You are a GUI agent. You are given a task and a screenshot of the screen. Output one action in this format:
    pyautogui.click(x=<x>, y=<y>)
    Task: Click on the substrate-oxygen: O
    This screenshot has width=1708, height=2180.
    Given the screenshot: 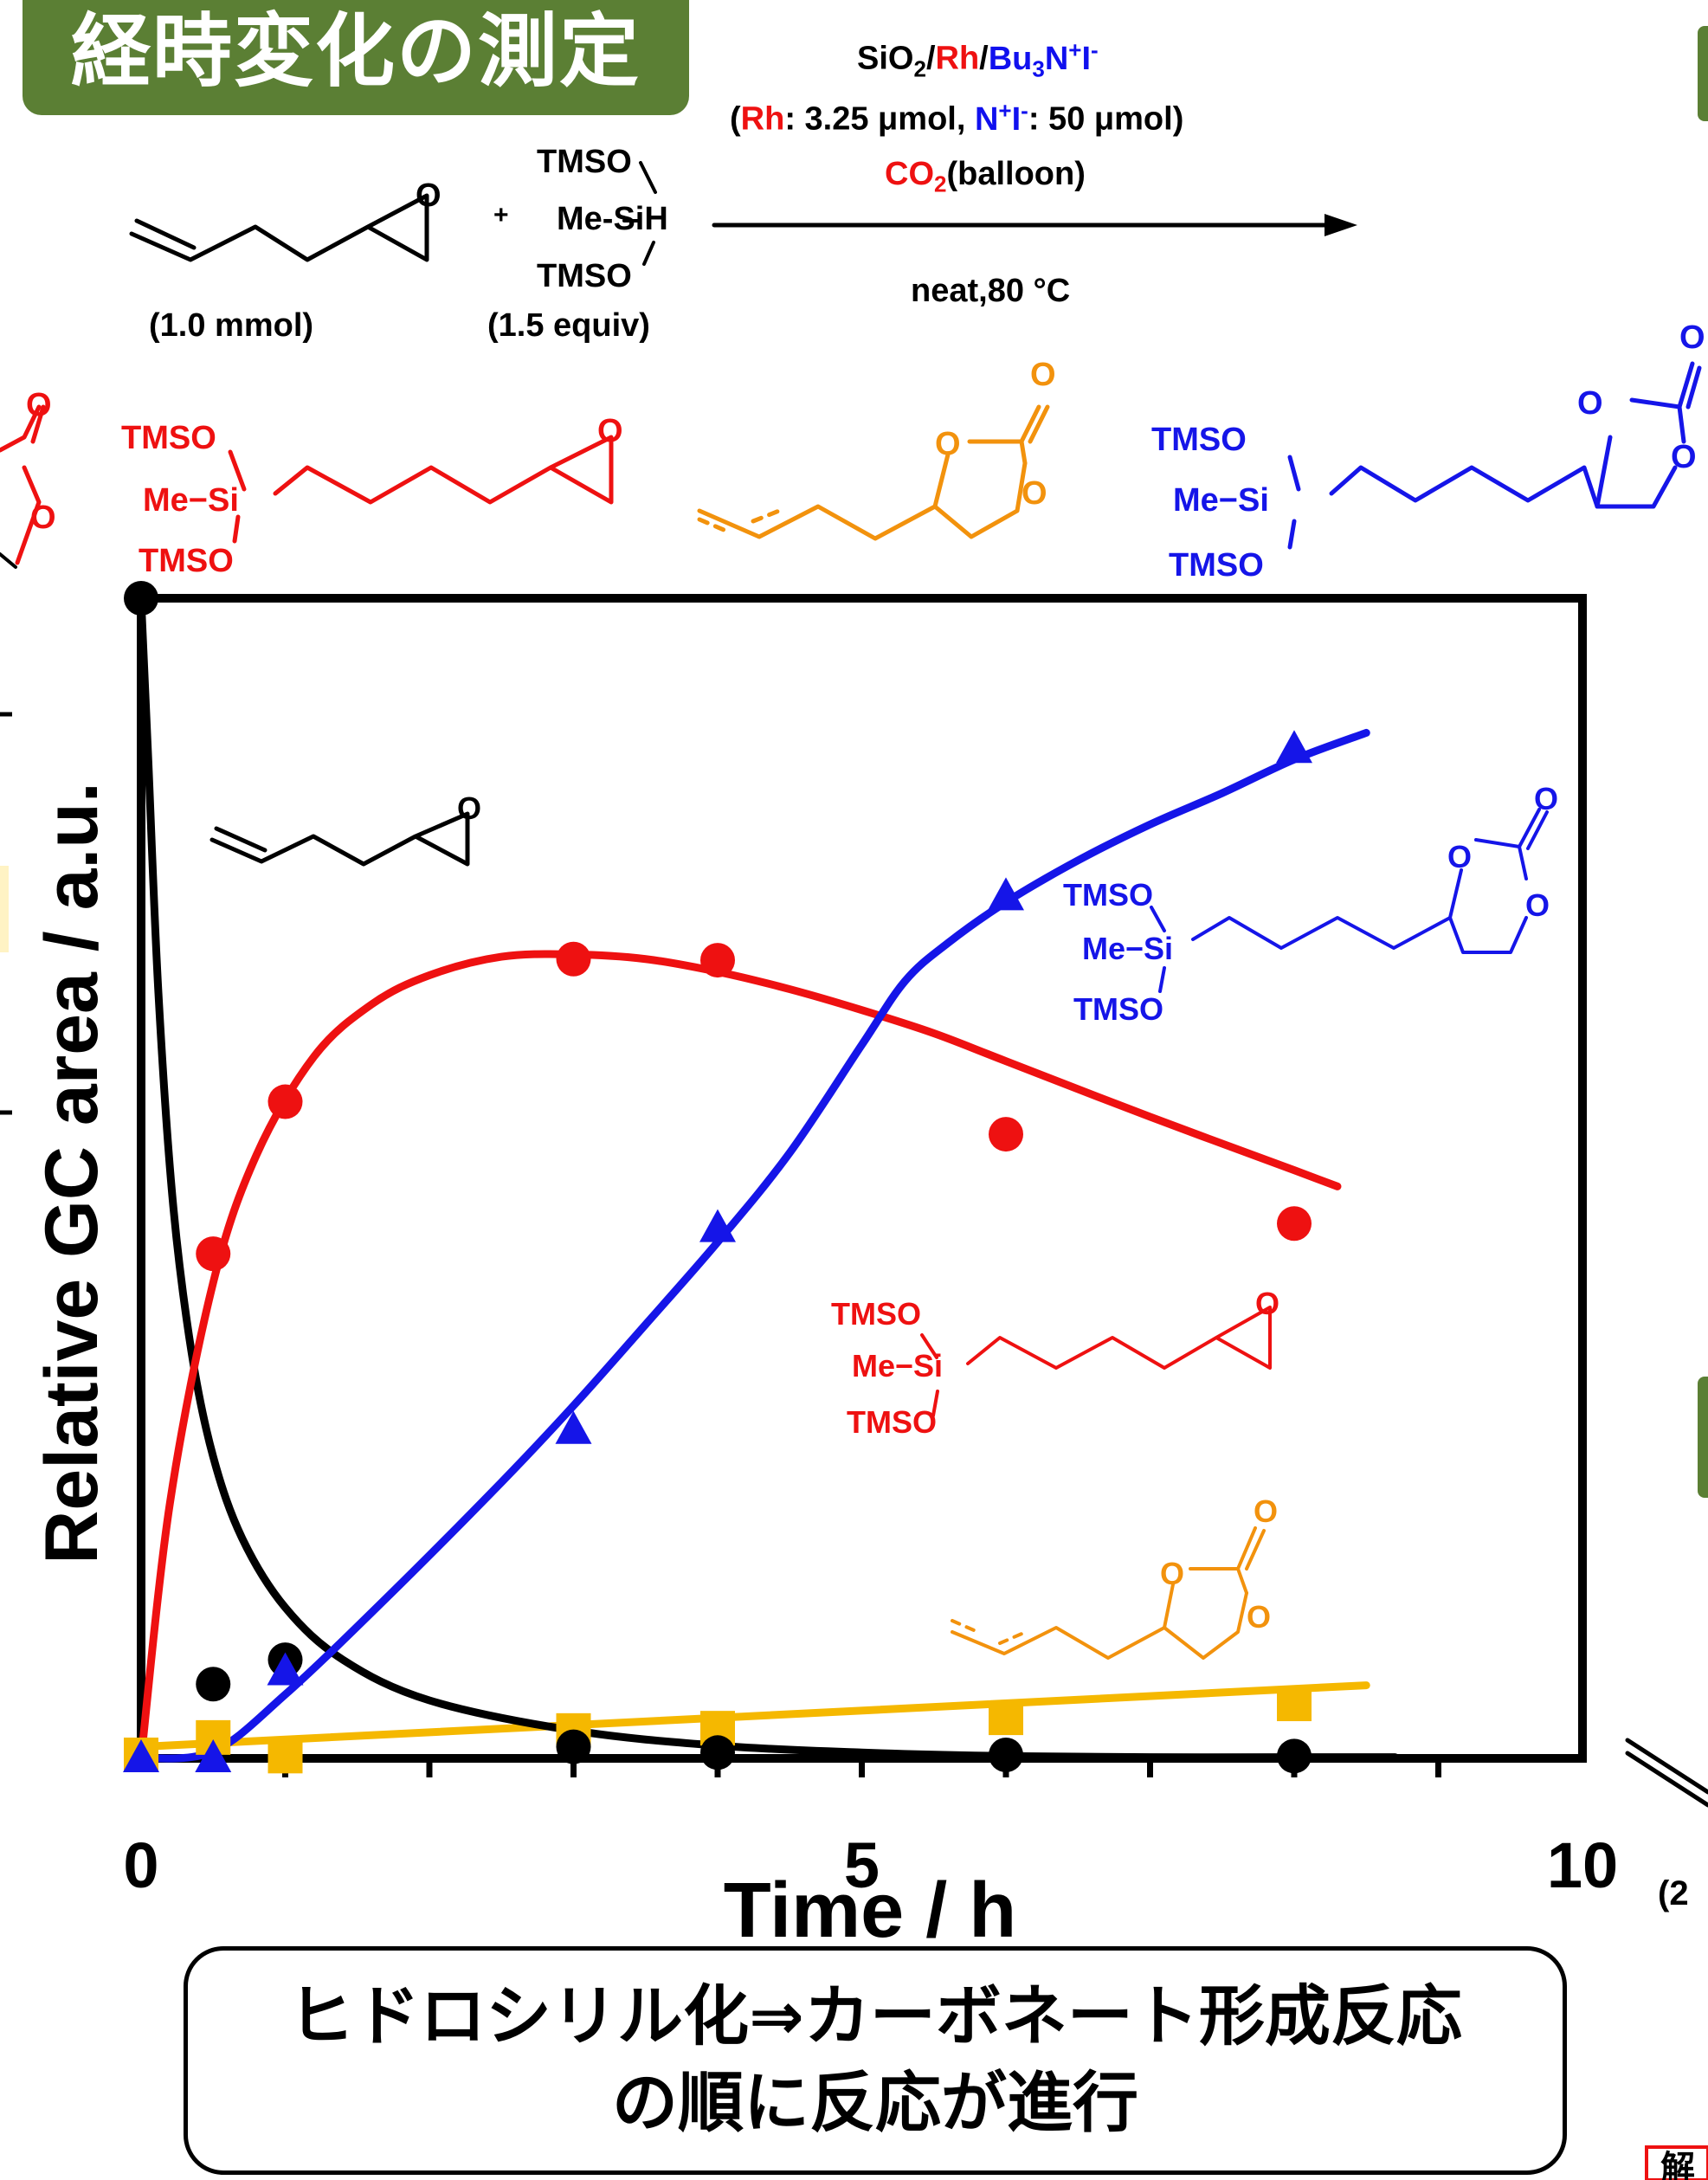 What is the action you would take?
    pyautogui.click(x=429, y=195)
    